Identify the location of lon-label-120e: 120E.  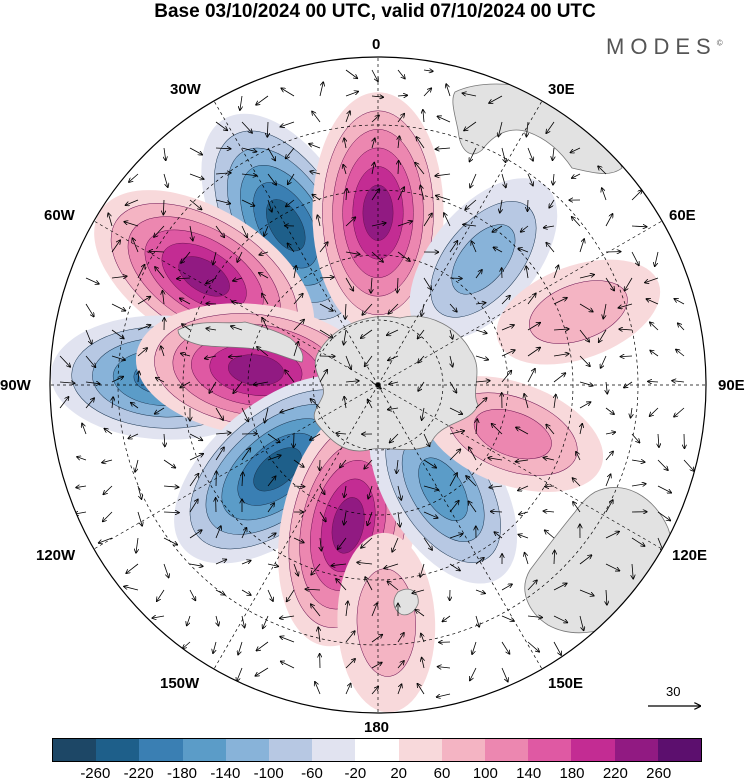
(690, 555).